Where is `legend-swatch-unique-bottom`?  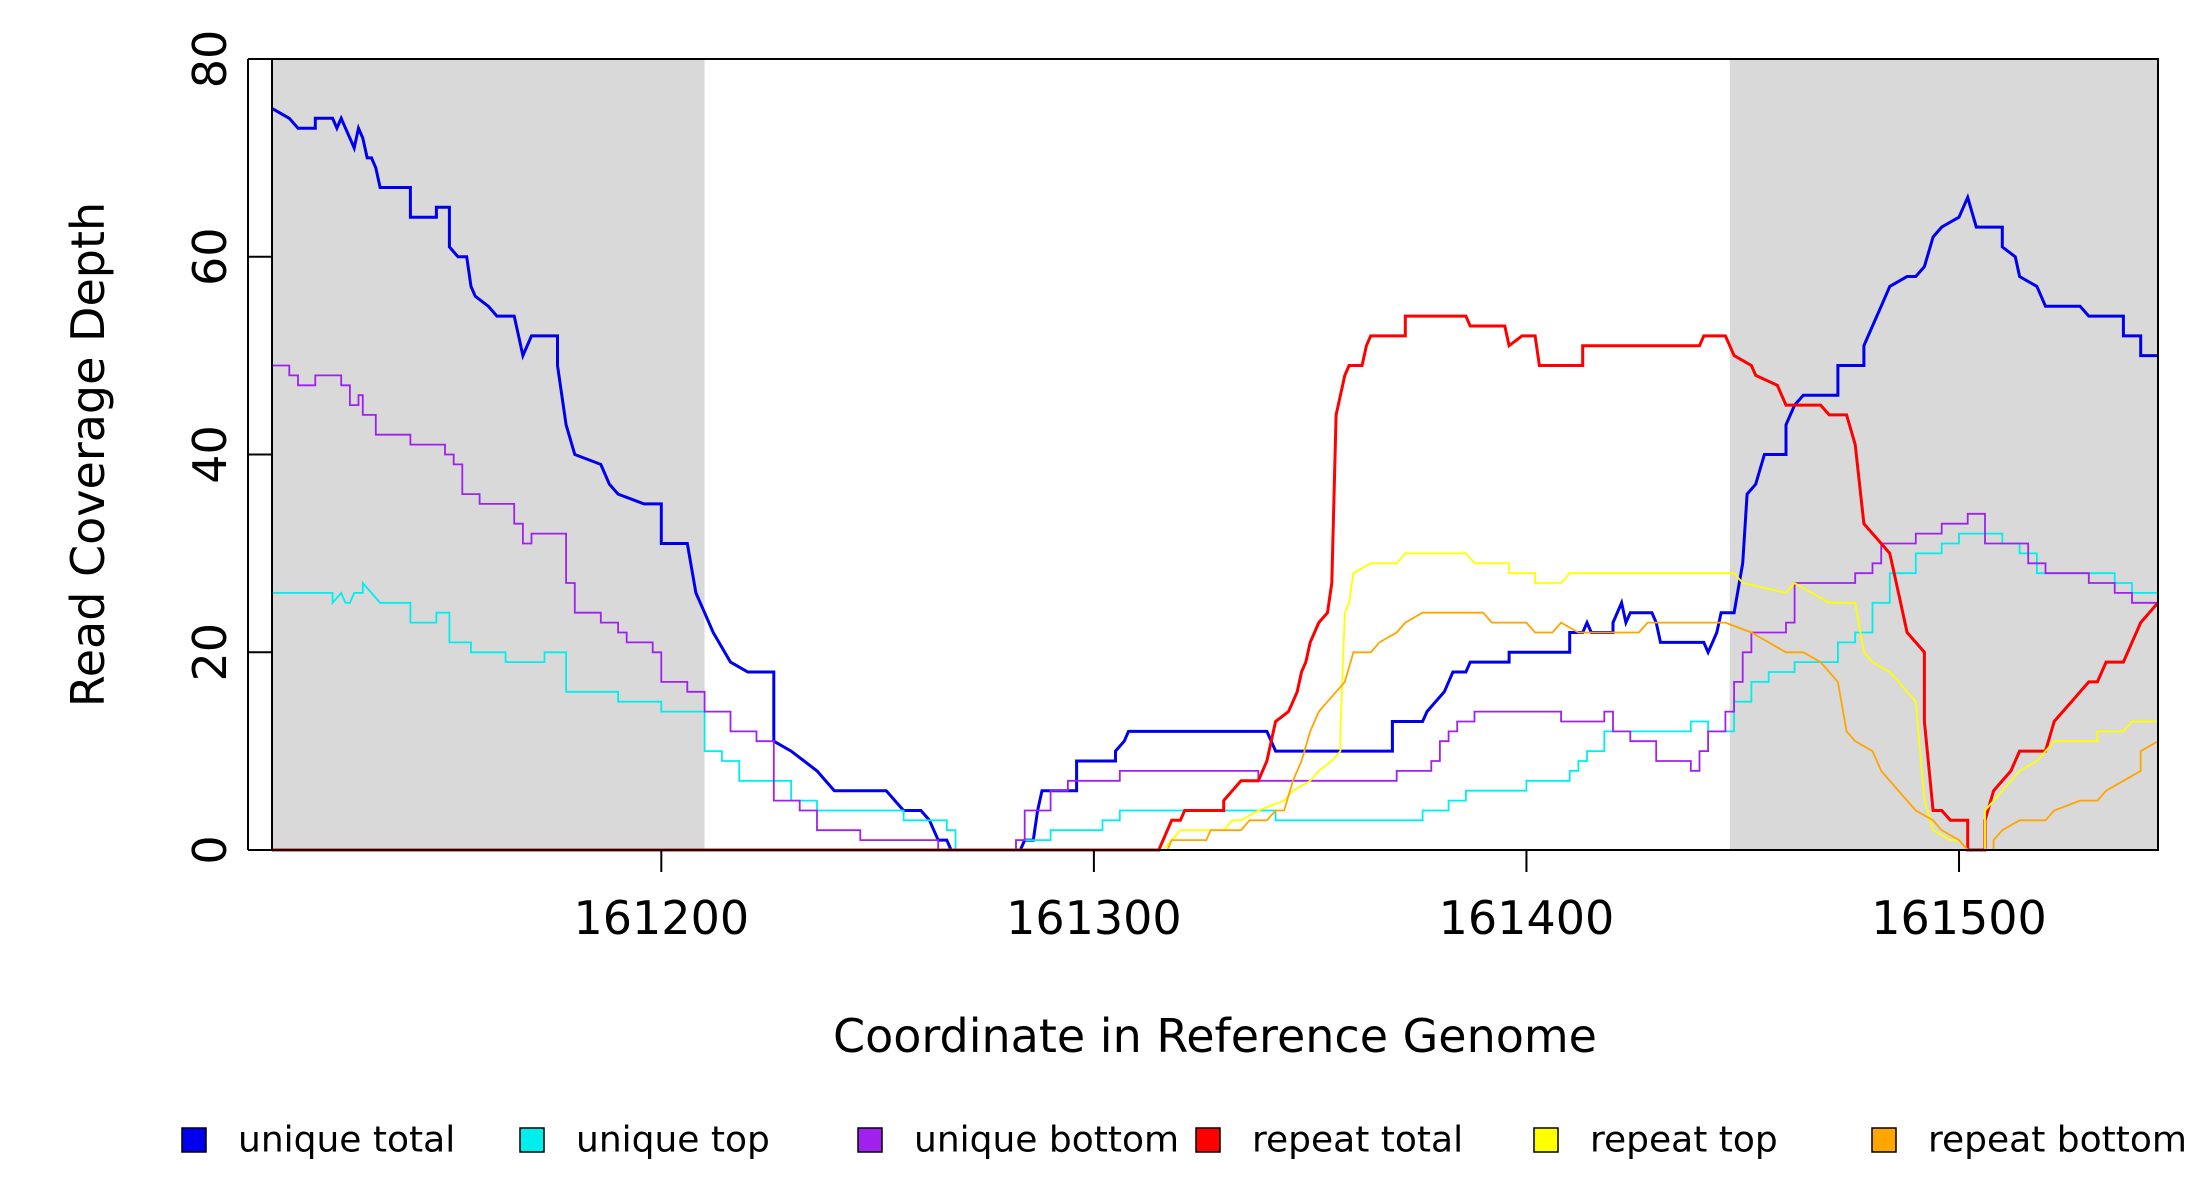 legend-swatch-unique-bottom is located at coordinates (870, 1140).